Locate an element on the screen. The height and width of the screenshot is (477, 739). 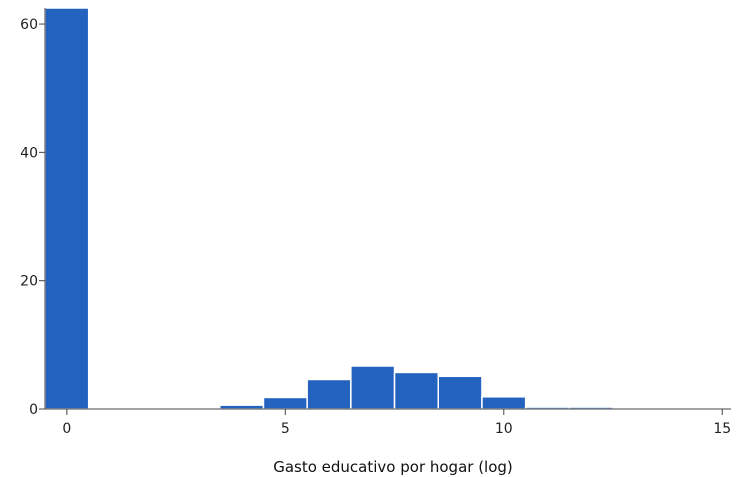
y-tick-label-3: 60 is located at coordinates (29, 25).